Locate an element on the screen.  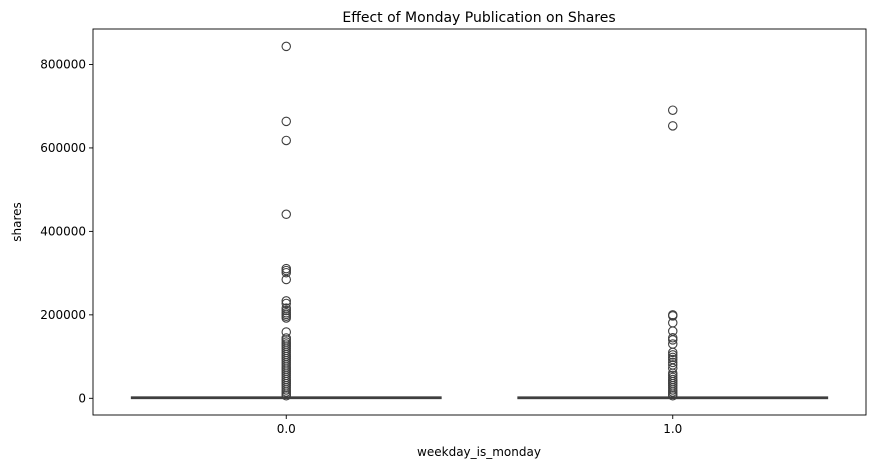
y-axis-label: shares is located at coordinates (17, 222).